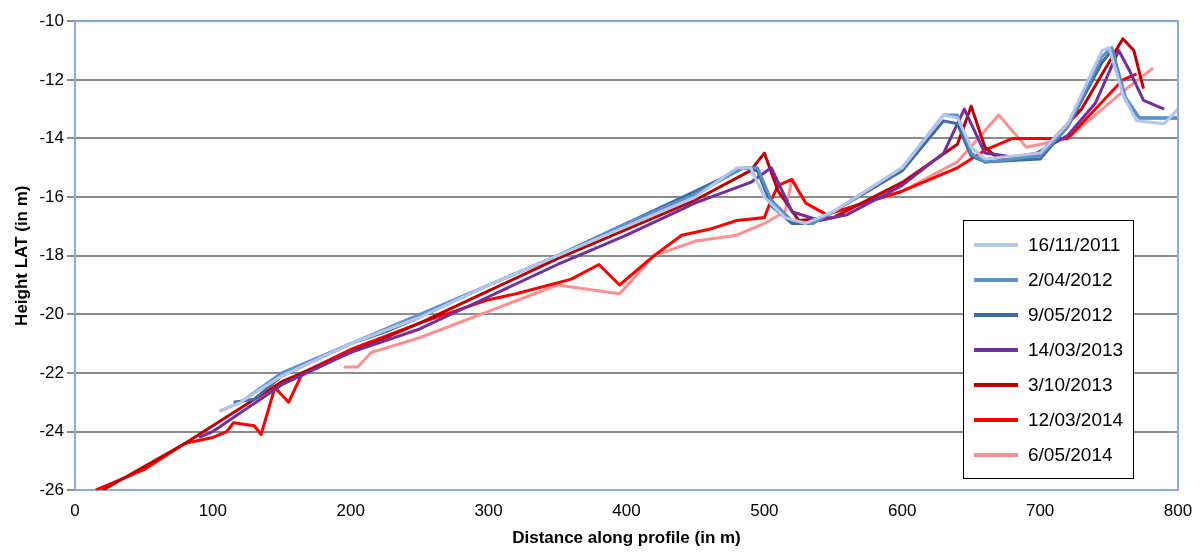 The width and height of the screenshot is (1204, 557). What do you see at coordinates (51, 79) in the screenshot?
I see `y-tick-label: -12` at bounding box center [51, 79].